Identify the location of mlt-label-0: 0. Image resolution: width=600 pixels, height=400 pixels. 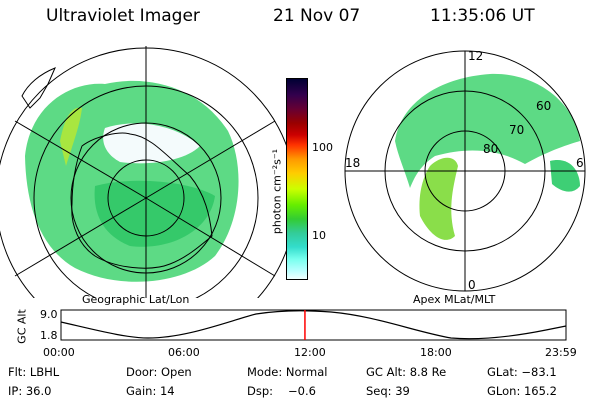
(472, 285).